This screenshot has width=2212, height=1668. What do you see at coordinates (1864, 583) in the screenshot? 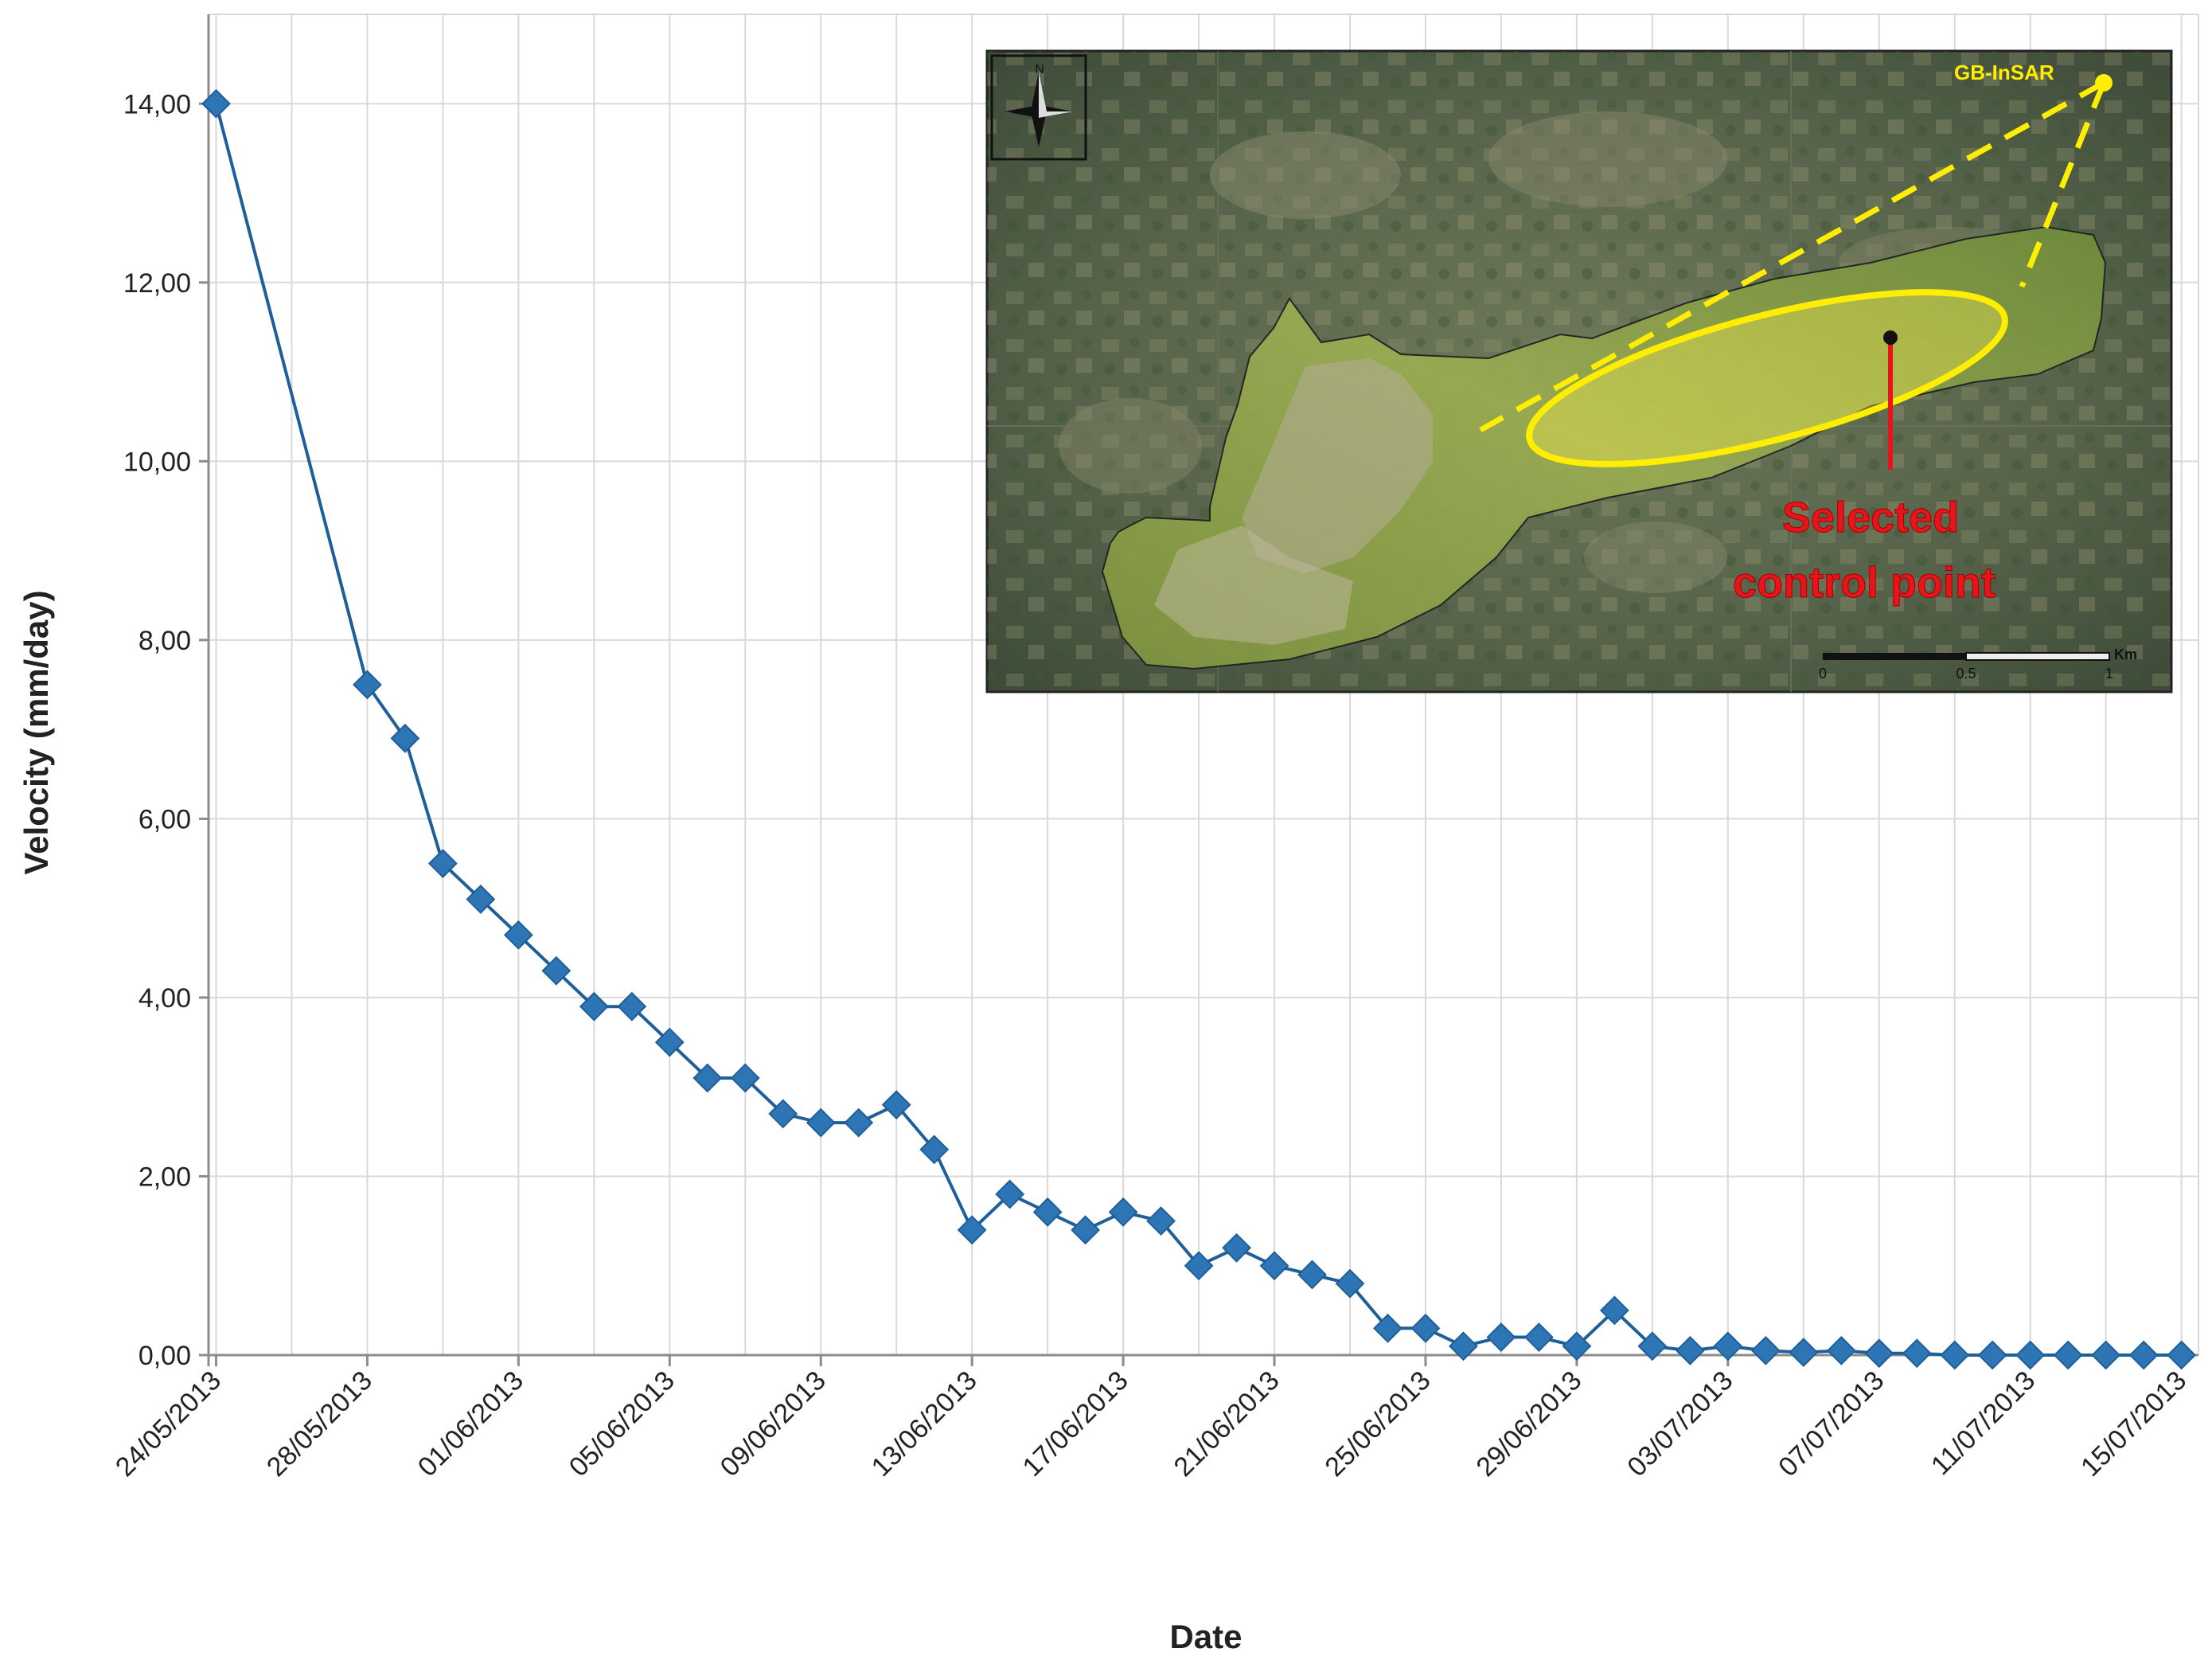
I see `callout-label-line2: control point` at bounding box center [1864, 583].